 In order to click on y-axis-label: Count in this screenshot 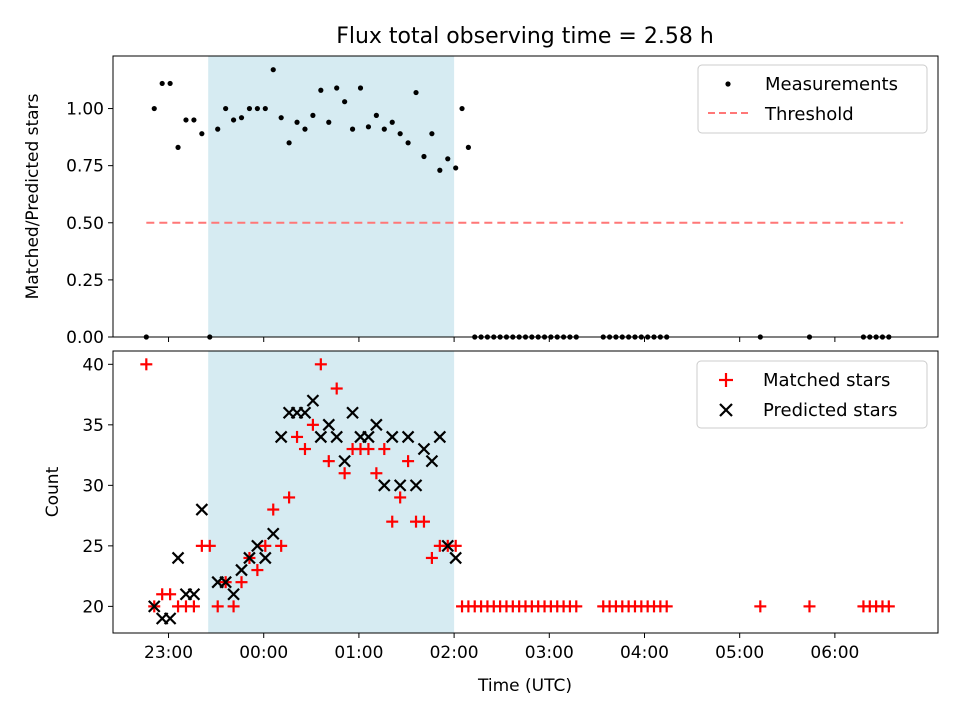, I will do `click(53, 491)`.